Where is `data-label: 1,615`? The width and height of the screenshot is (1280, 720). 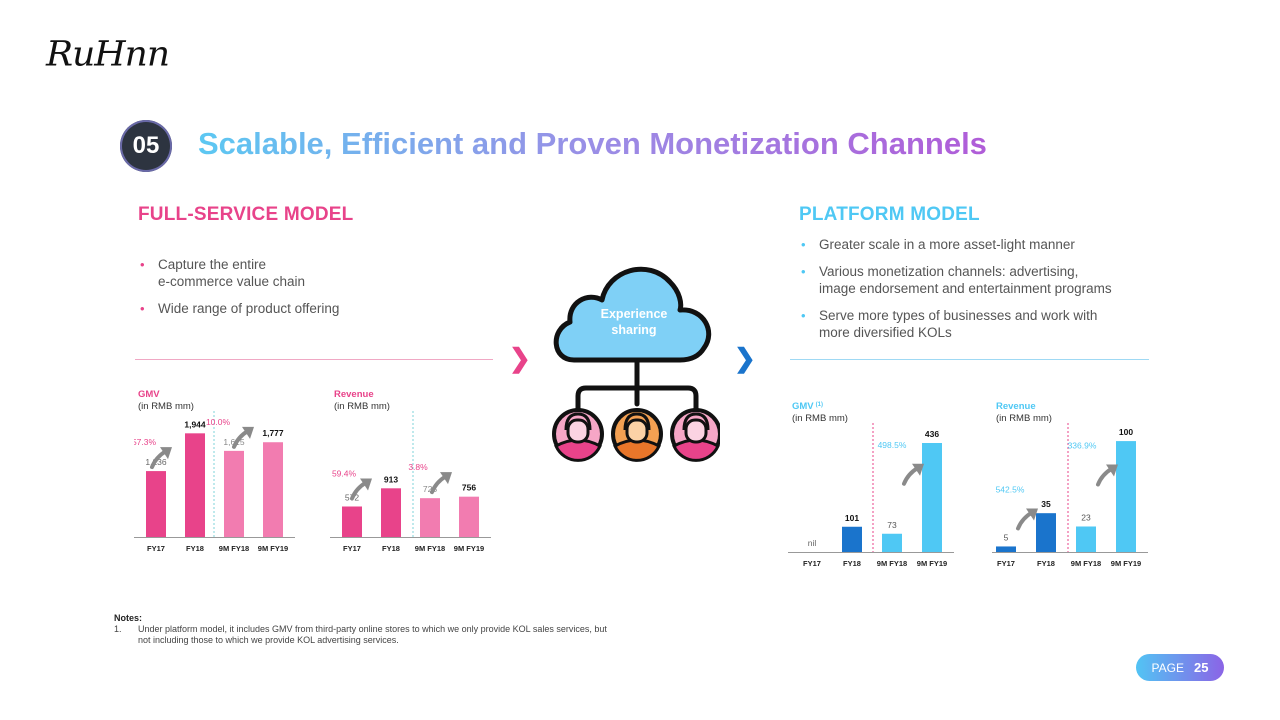
data-label: 1,615 is located at coordinates (234, 442).